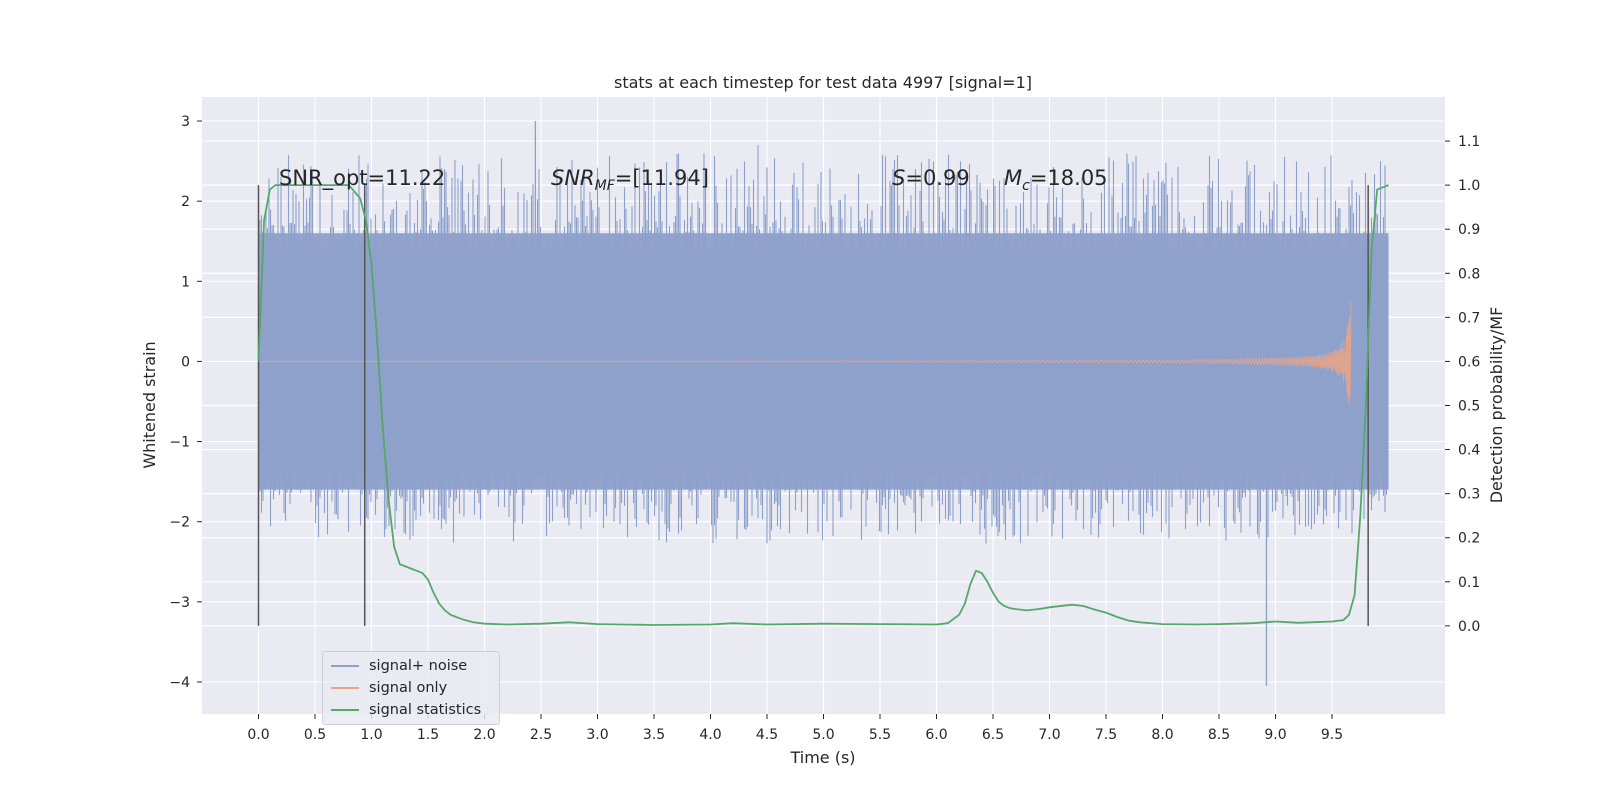 The width and height of the screenshot is (1600, 800). What do you see at coordinates (1069, 178) in the screenshot?
I see `mc-rest: =18.05` at bounding box center [1069, 178].